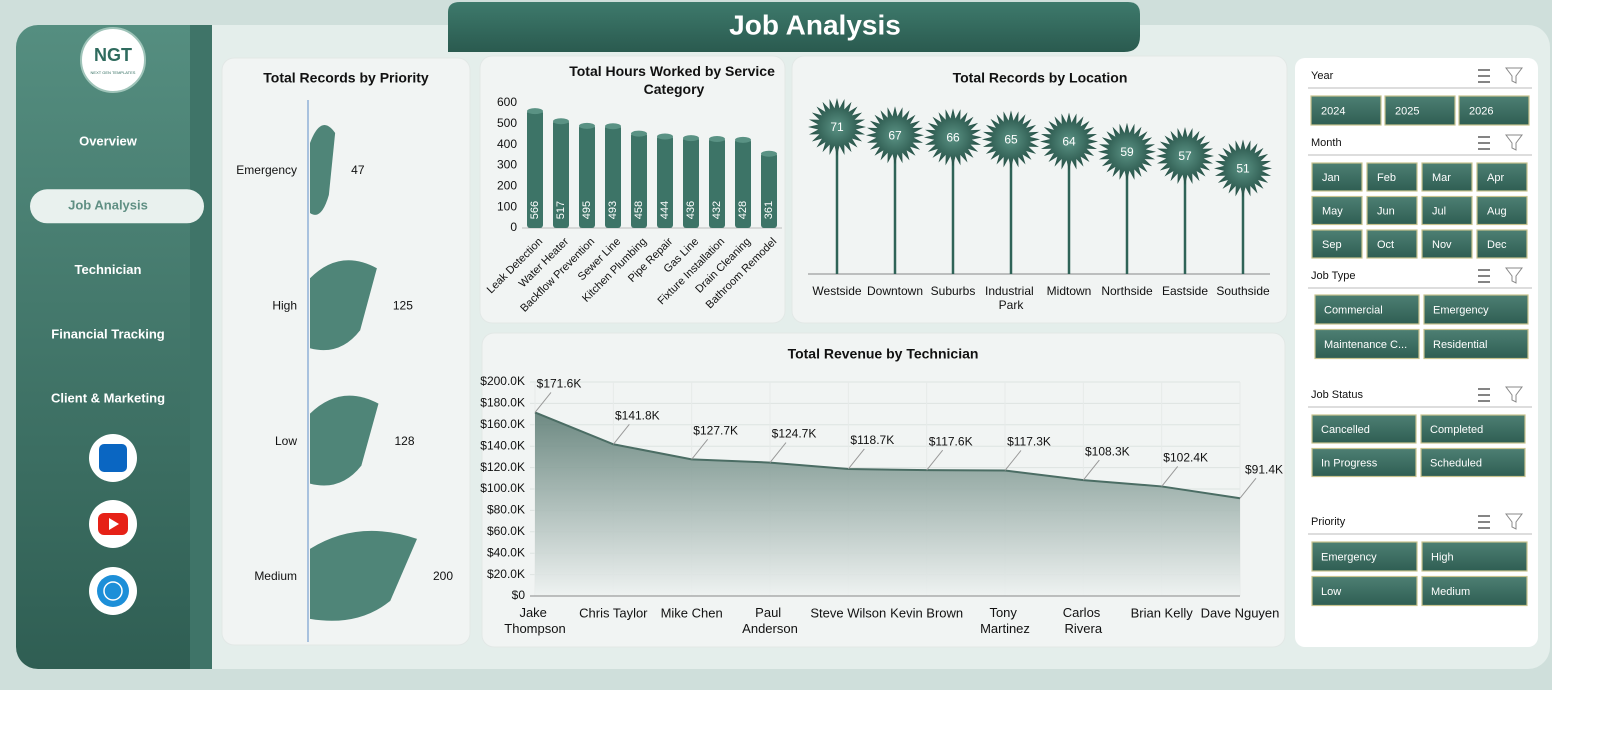  Describe the element at coordinates (513, 227) in the screenshot. I see `y-tick-label: 0` at that location.